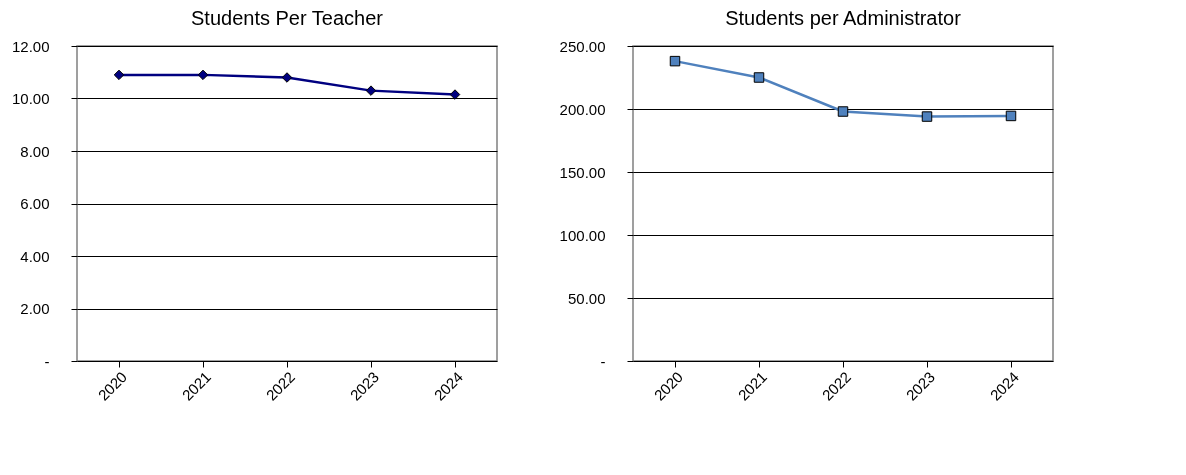 This screenshot has height=475, width=1186. I want to click on y-tick-label: 4.00, so click(35, 256).